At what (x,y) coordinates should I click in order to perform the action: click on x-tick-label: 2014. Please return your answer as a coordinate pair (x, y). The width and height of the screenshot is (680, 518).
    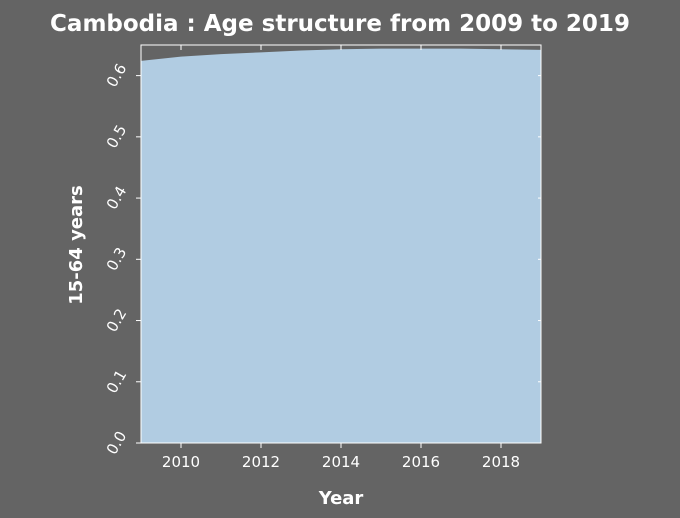
    Looking at the image, I should click on (341, 462).